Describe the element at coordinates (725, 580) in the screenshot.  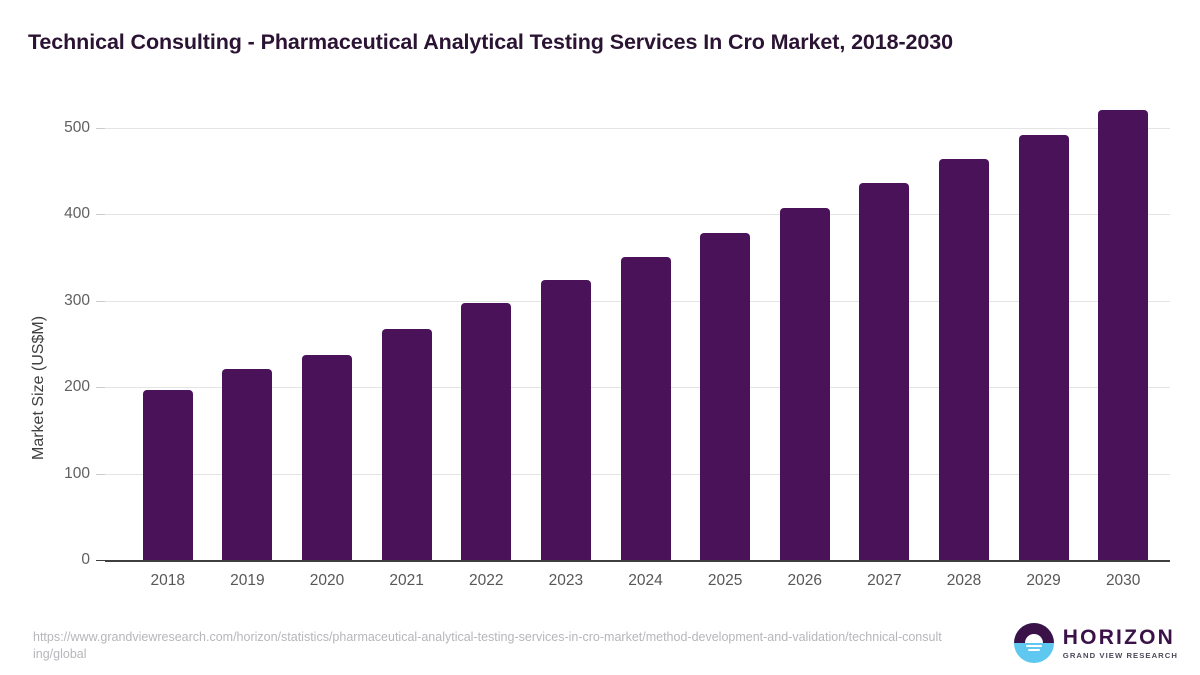
I see `x-axis-tick-label: 2025` at that location.